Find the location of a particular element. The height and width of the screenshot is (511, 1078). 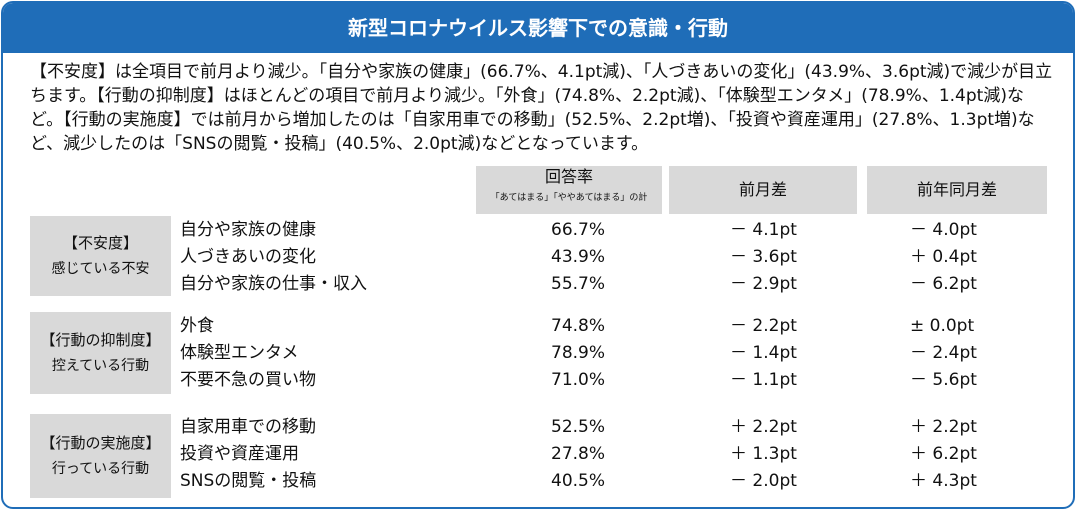

column-header-rate-label: 回答率 is located at coordinates (568, 176).